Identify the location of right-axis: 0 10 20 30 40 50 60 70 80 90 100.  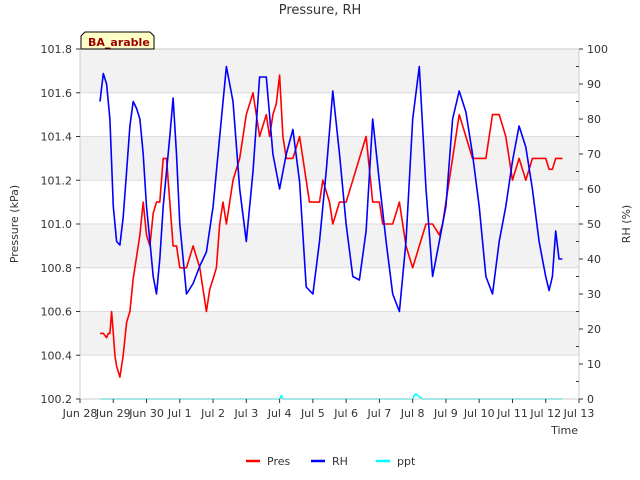
(592, 224).